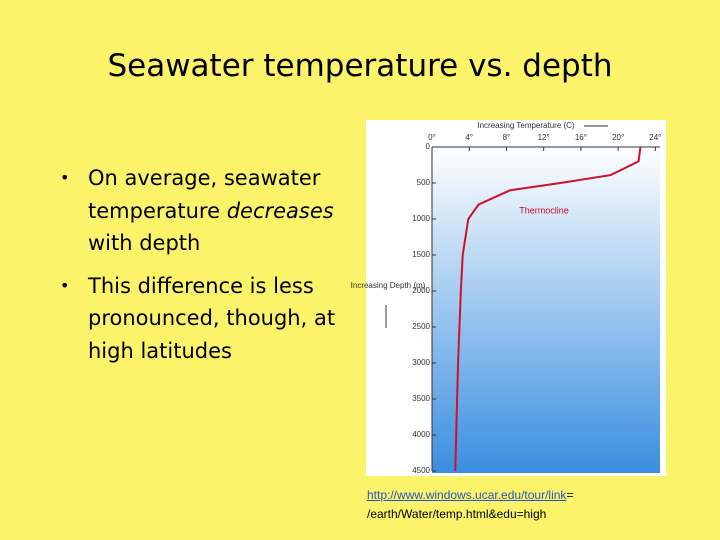 The width and height of the screenshot is (720, 540). I want to click on link-end: =, so click(570, 495).